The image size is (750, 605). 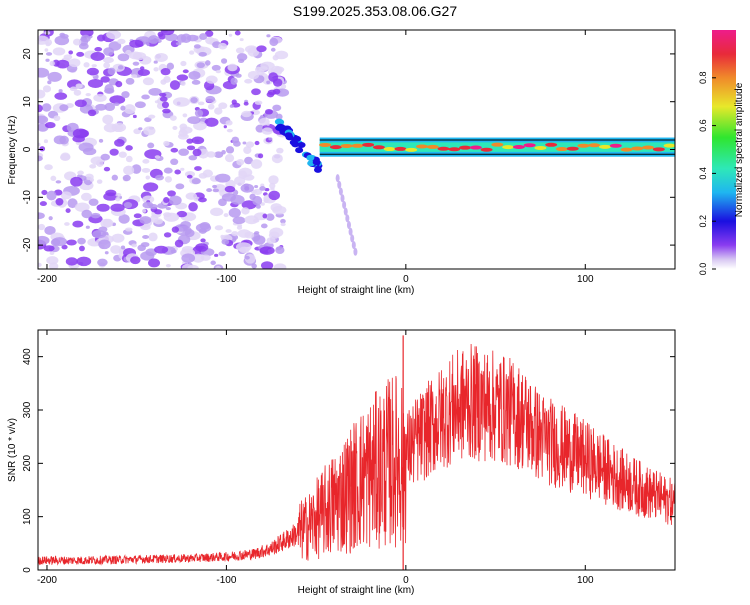 I want to click on snr-x-tick-label: 0, so click(x=406, y=580).